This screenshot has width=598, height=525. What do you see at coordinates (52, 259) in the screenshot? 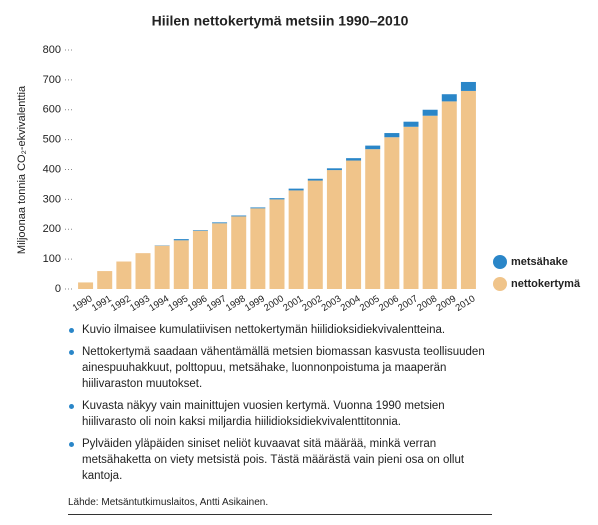
I see `y-tick-label: 100` at bounding box center [52, 259].